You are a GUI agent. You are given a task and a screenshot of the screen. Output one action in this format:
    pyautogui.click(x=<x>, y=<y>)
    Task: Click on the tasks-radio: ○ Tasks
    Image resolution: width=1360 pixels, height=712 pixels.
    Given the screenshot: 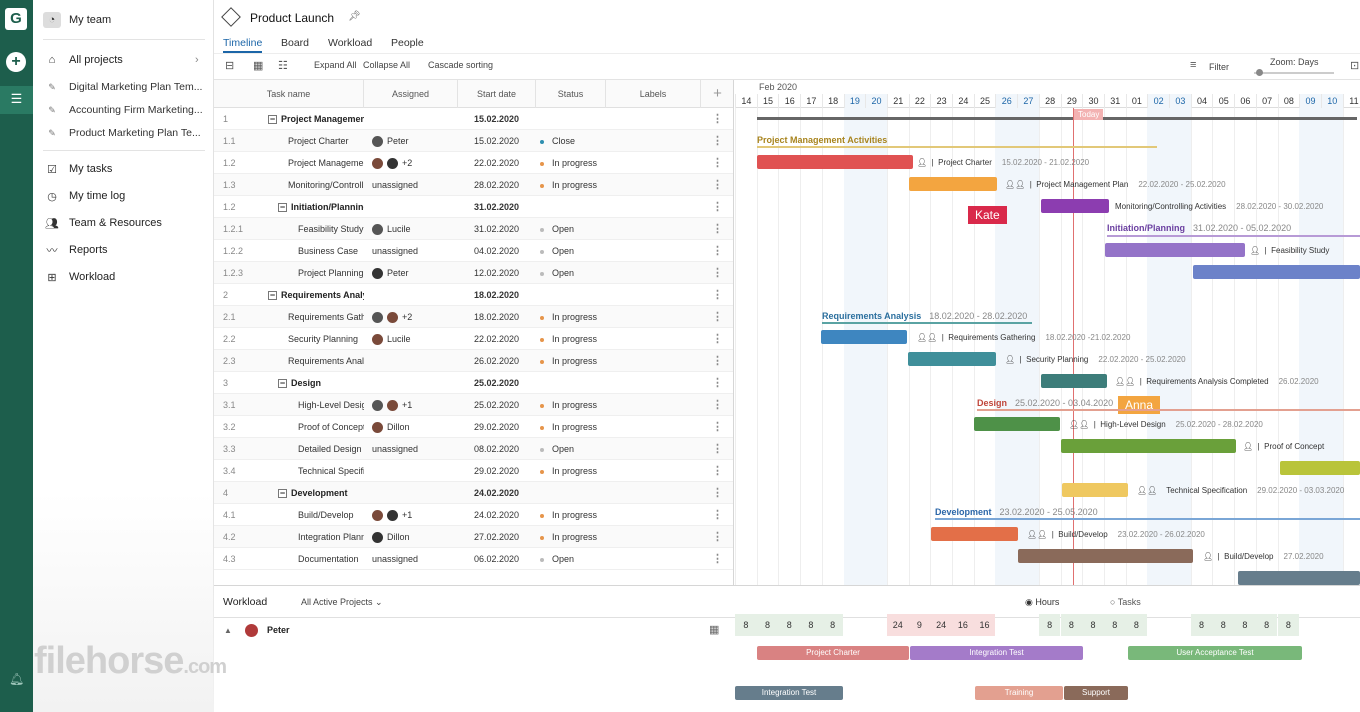 What is the action you would take?
    pyautogui.click(x=1125, y=602)
    